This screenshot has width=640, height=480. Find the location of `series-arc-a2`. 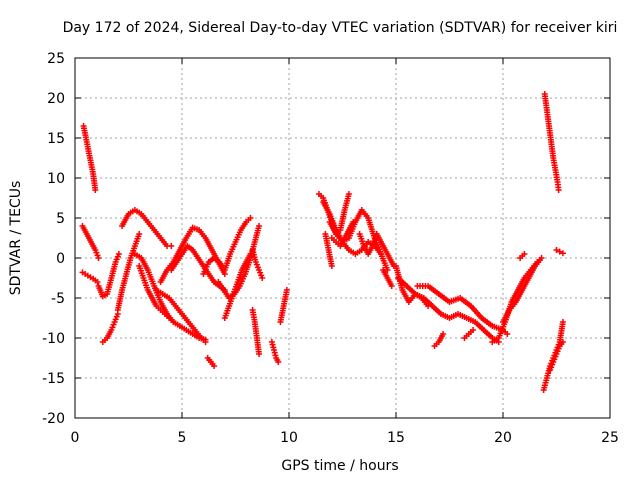

series-arc-a2 is located at coordinates (90, 242).